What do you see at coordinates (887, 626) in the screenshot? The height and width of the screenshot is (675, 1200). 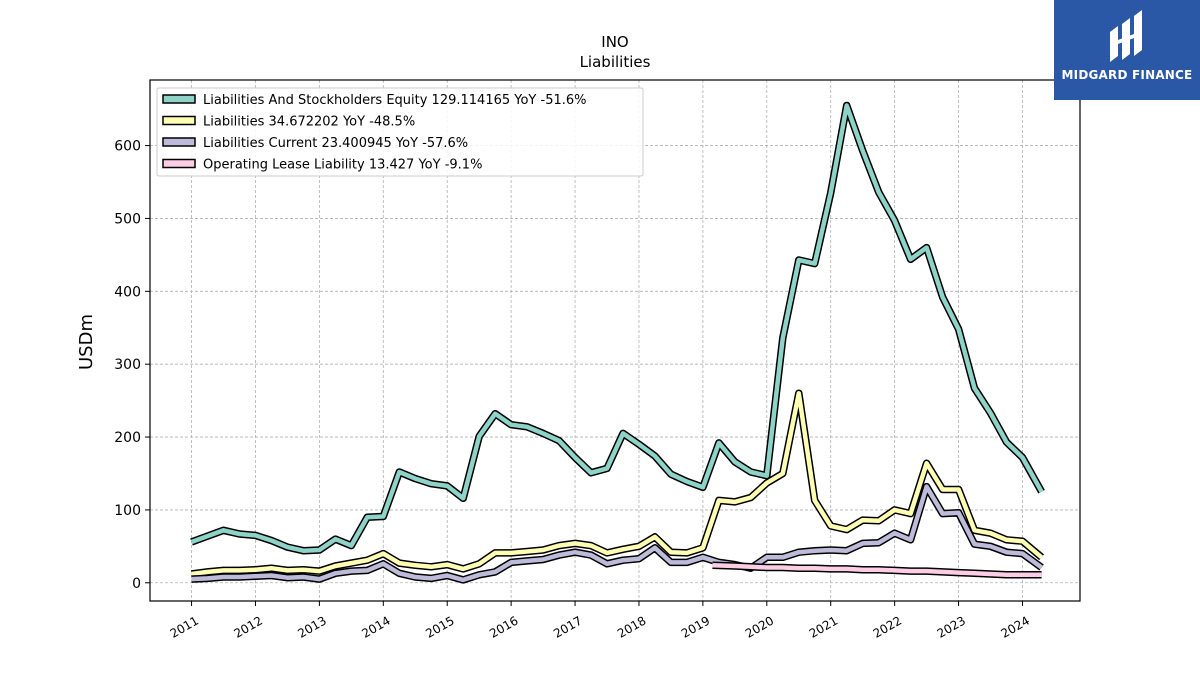 I see `x-tick-label: 2022` at bounding box center [887, 626].